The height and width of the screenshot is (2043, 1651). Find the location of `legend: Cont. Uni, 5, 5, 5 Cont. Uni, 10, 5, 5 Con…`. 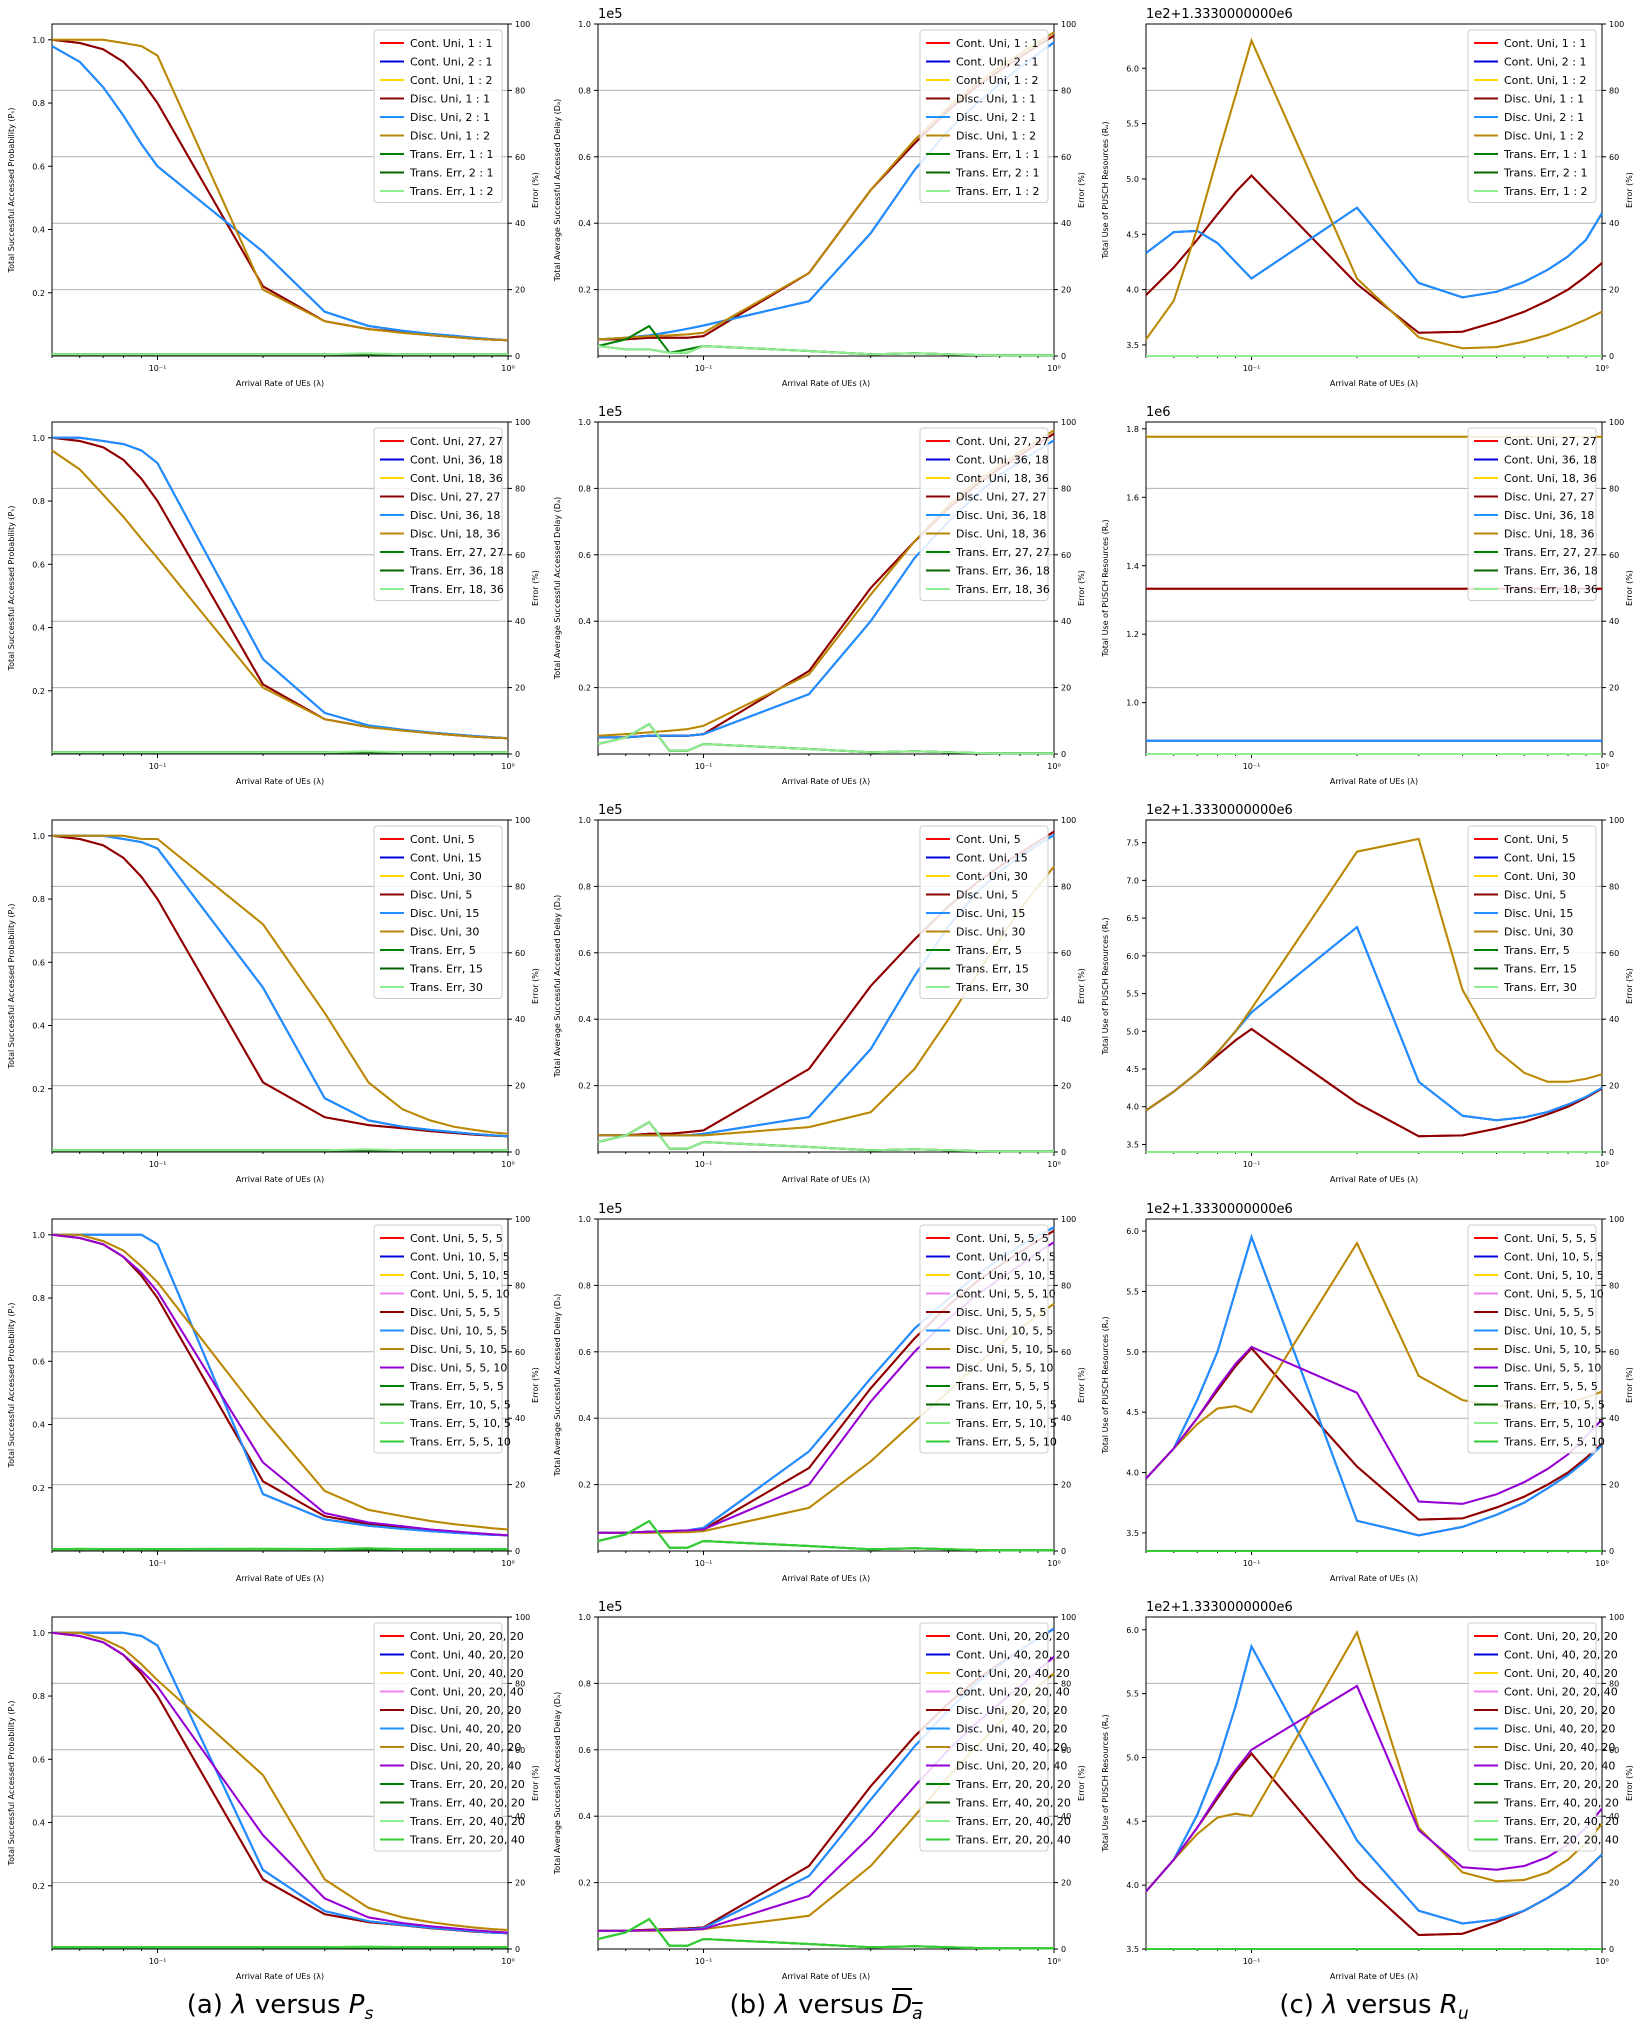

legend: Cont. Uni, 5, 5, 5 Cont. Uni, 10, 5, 5 Con… is located at coordinates (442, 1339).